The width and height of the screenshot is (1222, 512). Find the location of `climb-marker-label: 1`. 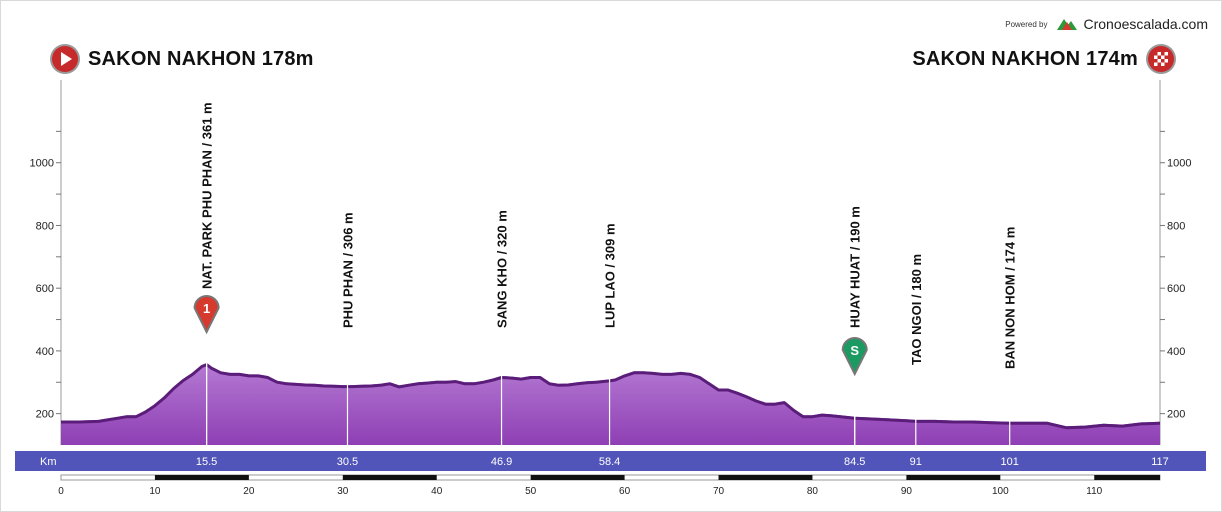

climb-marker-label: 1 is located at coordinates (206, 308).